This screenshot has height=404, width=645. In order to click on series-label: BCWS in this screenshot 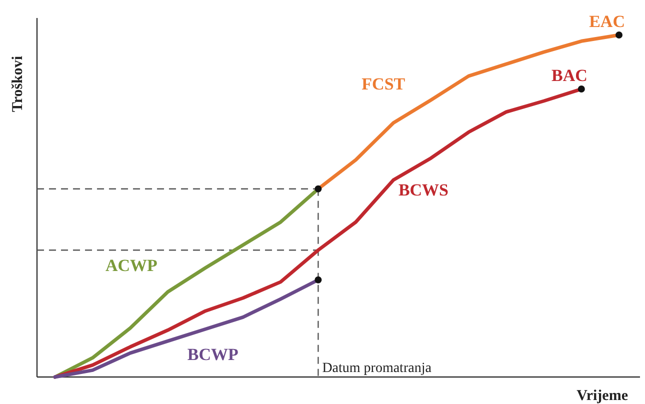, I will do `click(423, 190)`.